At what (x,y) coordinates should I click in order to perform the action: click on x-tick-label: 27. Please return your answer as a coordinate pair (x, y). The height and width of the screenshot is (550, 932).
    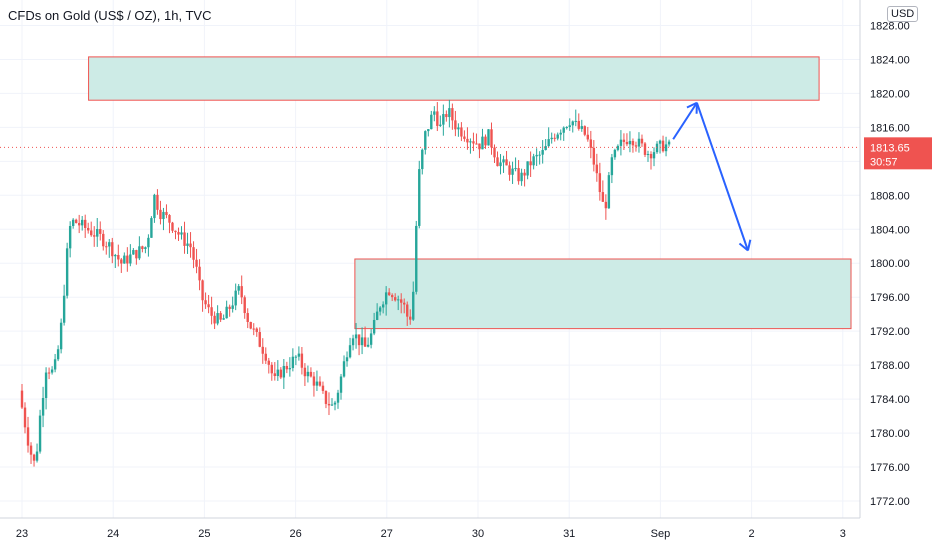
    Looking at the image, I should click on (387, 534).